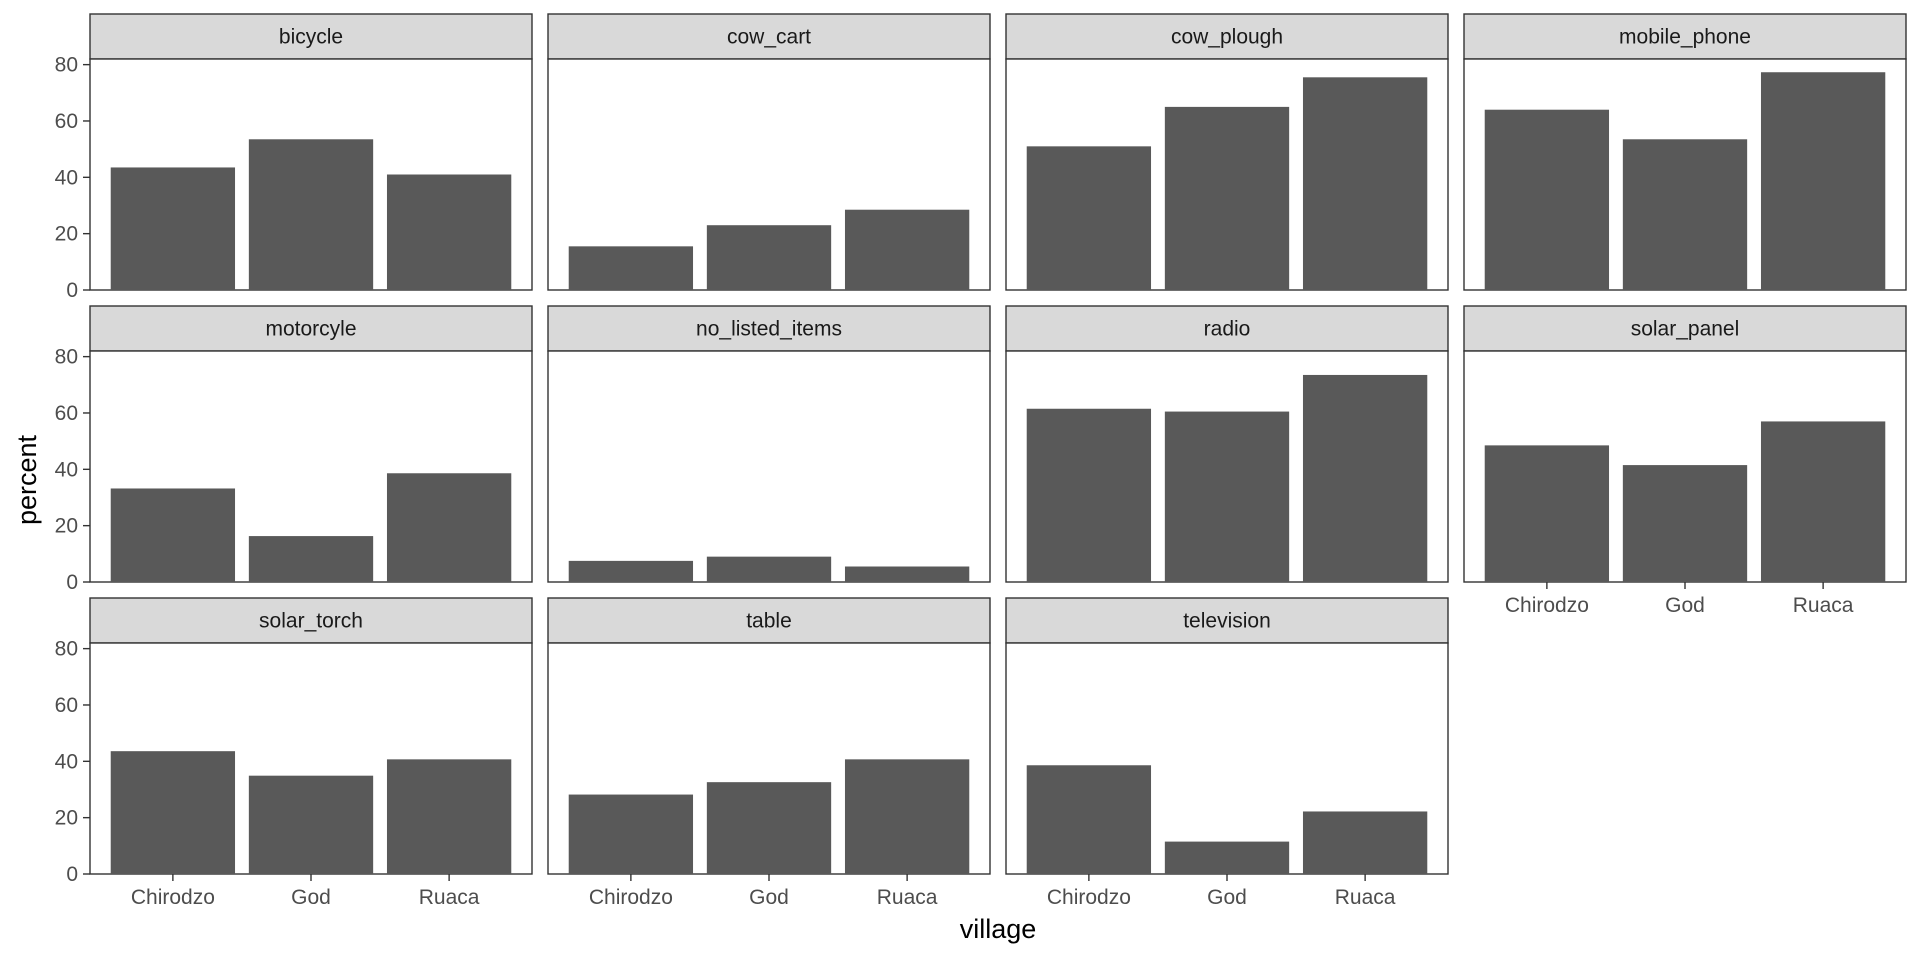  I want to click on facet-strip-label: television, so click(1227, 621).